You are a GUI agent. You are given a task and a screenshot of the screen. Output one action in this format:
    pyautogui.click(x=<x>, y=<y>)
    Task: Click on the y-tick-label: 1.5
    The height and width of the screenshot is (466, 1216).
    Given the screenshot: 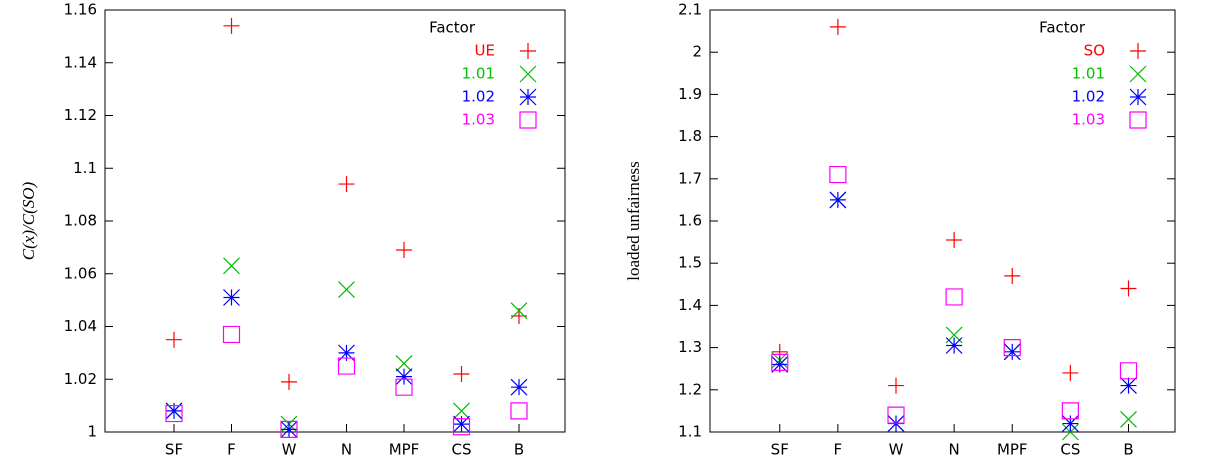 What is the action you would take?
    pyautogui.click(x=690, y=263)
    